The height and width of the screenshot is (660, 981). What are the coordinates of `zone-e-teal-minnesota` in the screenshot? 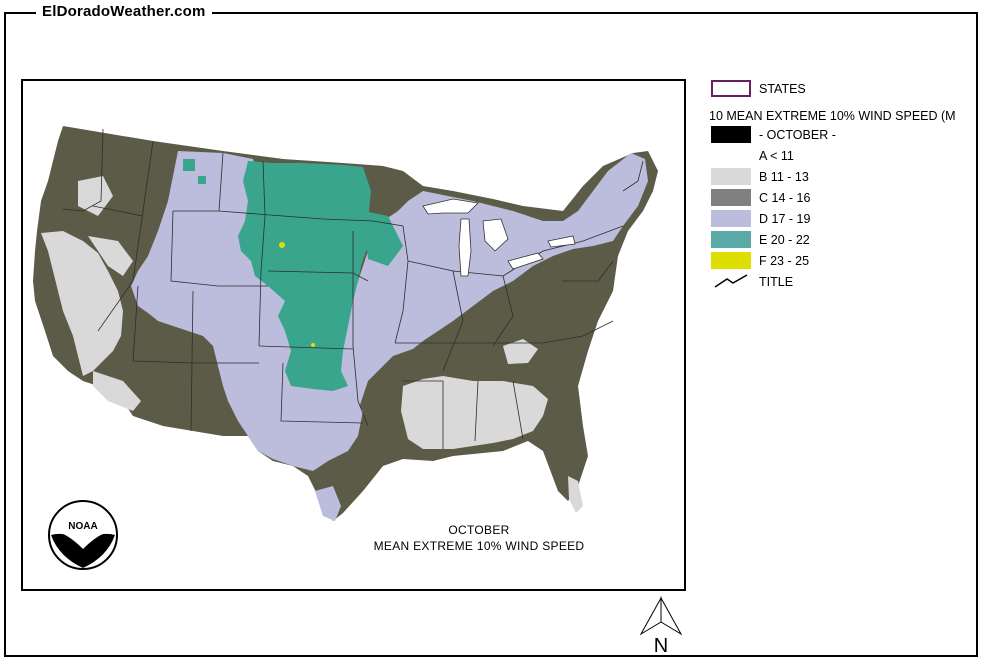 It's located at (383, 238).